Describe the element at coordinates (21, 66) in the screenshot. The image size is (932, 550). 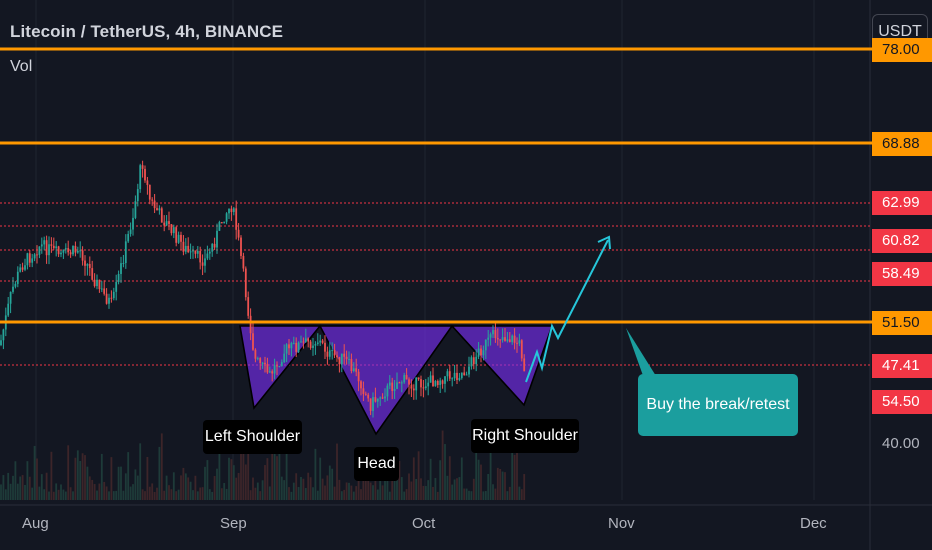
I see `volume-indicator-label: Vol` at that location.